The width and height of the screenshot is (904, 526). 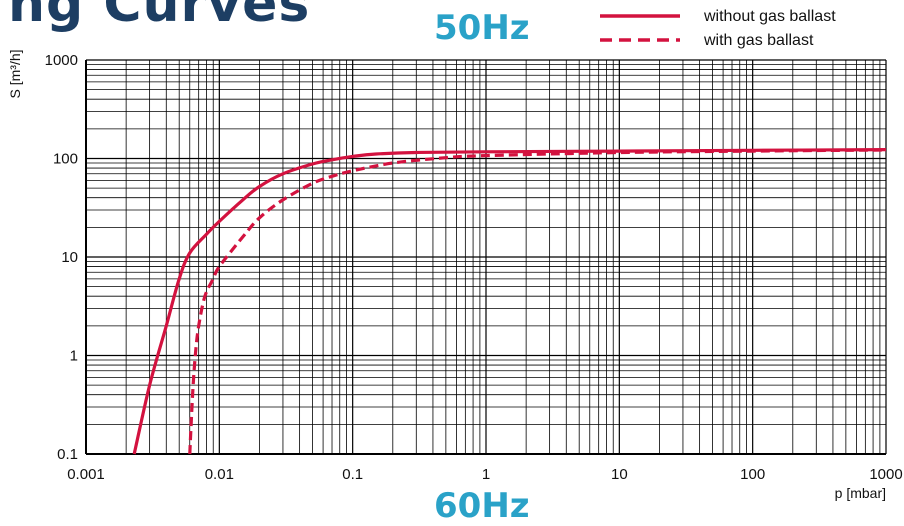 What do you see at coordinates (486, 474) in the screenshot?
I see `x-tick-label: 1` at bounding box center [486, 474].